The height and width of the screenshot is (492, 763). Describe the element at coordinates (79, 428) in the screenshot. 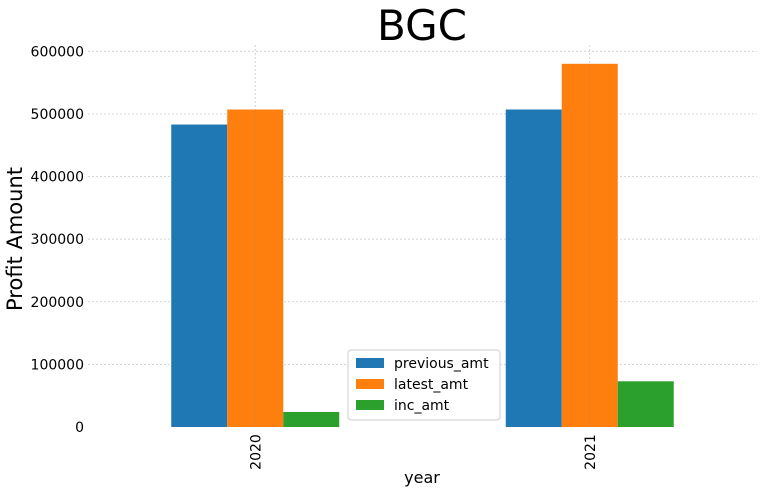

I see `y-tick-label: 0` at that location.